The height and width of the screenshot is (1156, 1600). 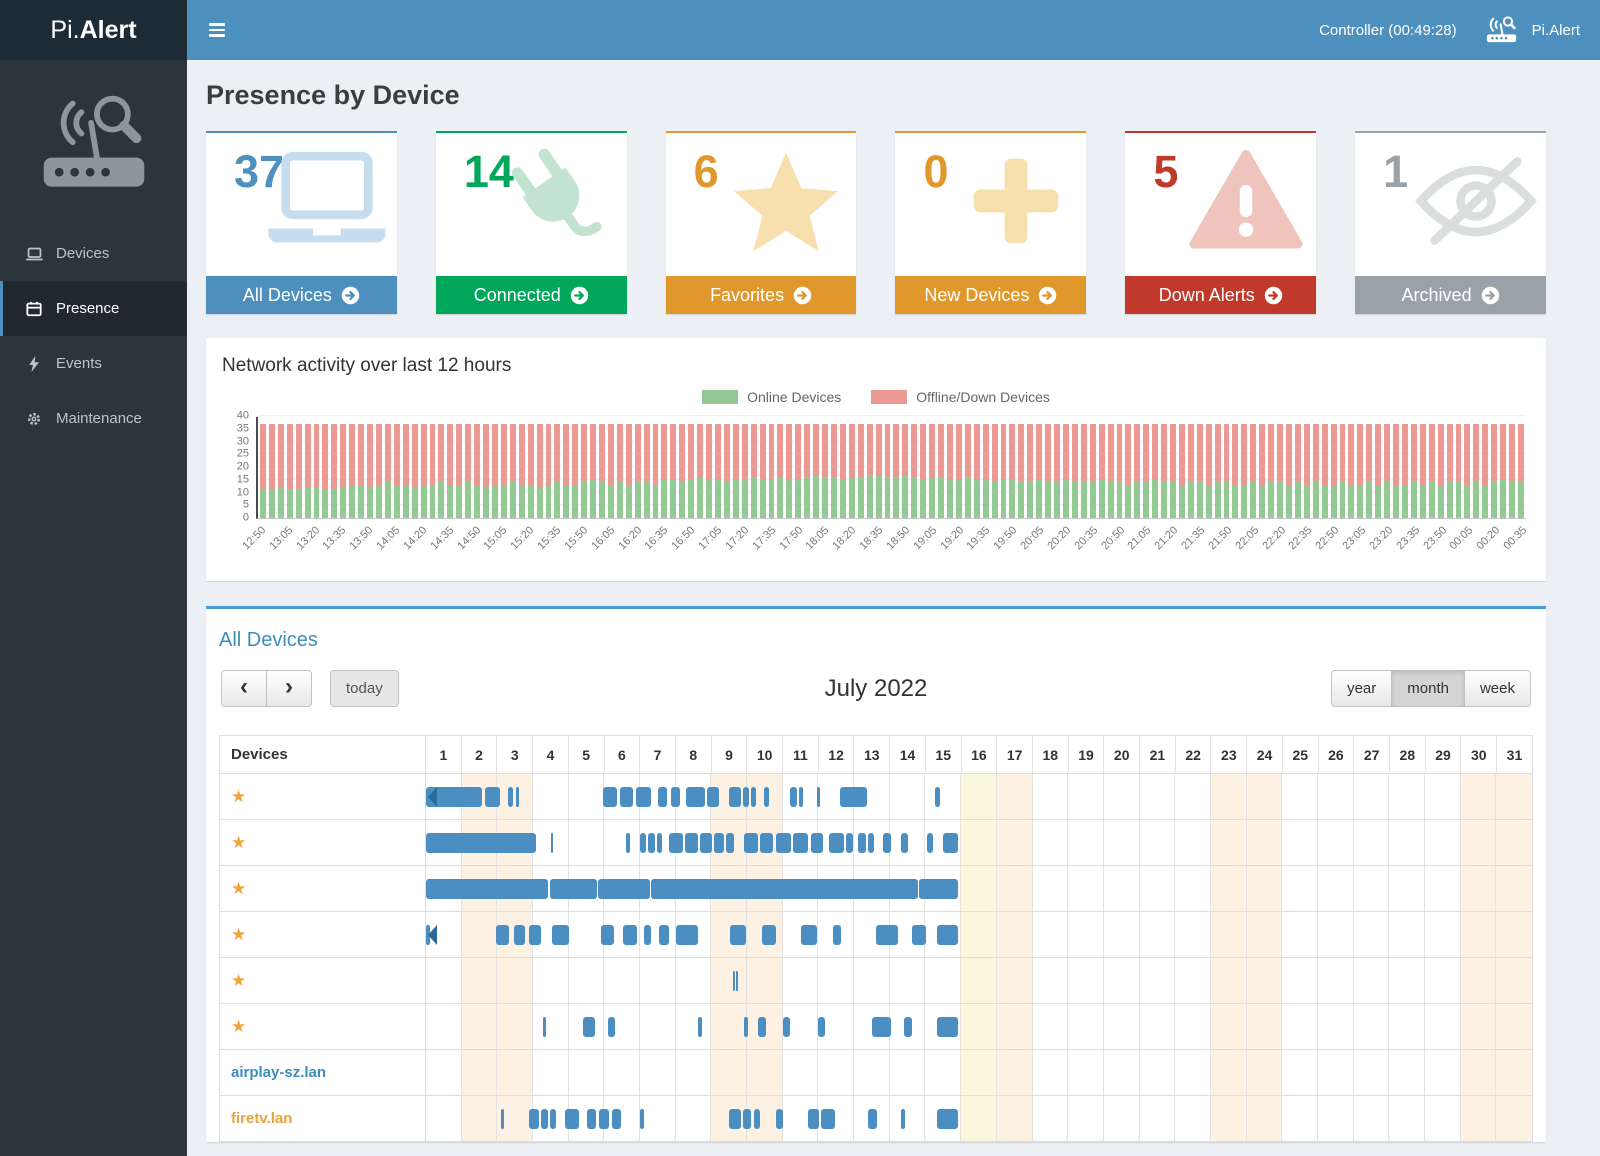 I want to click on view-week-button: week, so click(x=1497, y=688).